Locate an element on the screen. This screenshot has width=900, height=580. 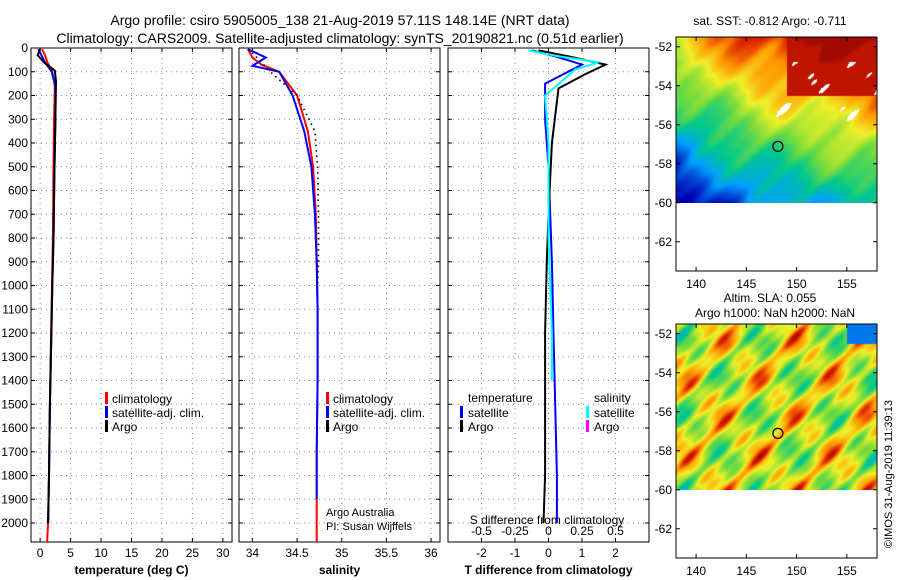
x-tick-label: -2 is located at coordinates (481, 553).